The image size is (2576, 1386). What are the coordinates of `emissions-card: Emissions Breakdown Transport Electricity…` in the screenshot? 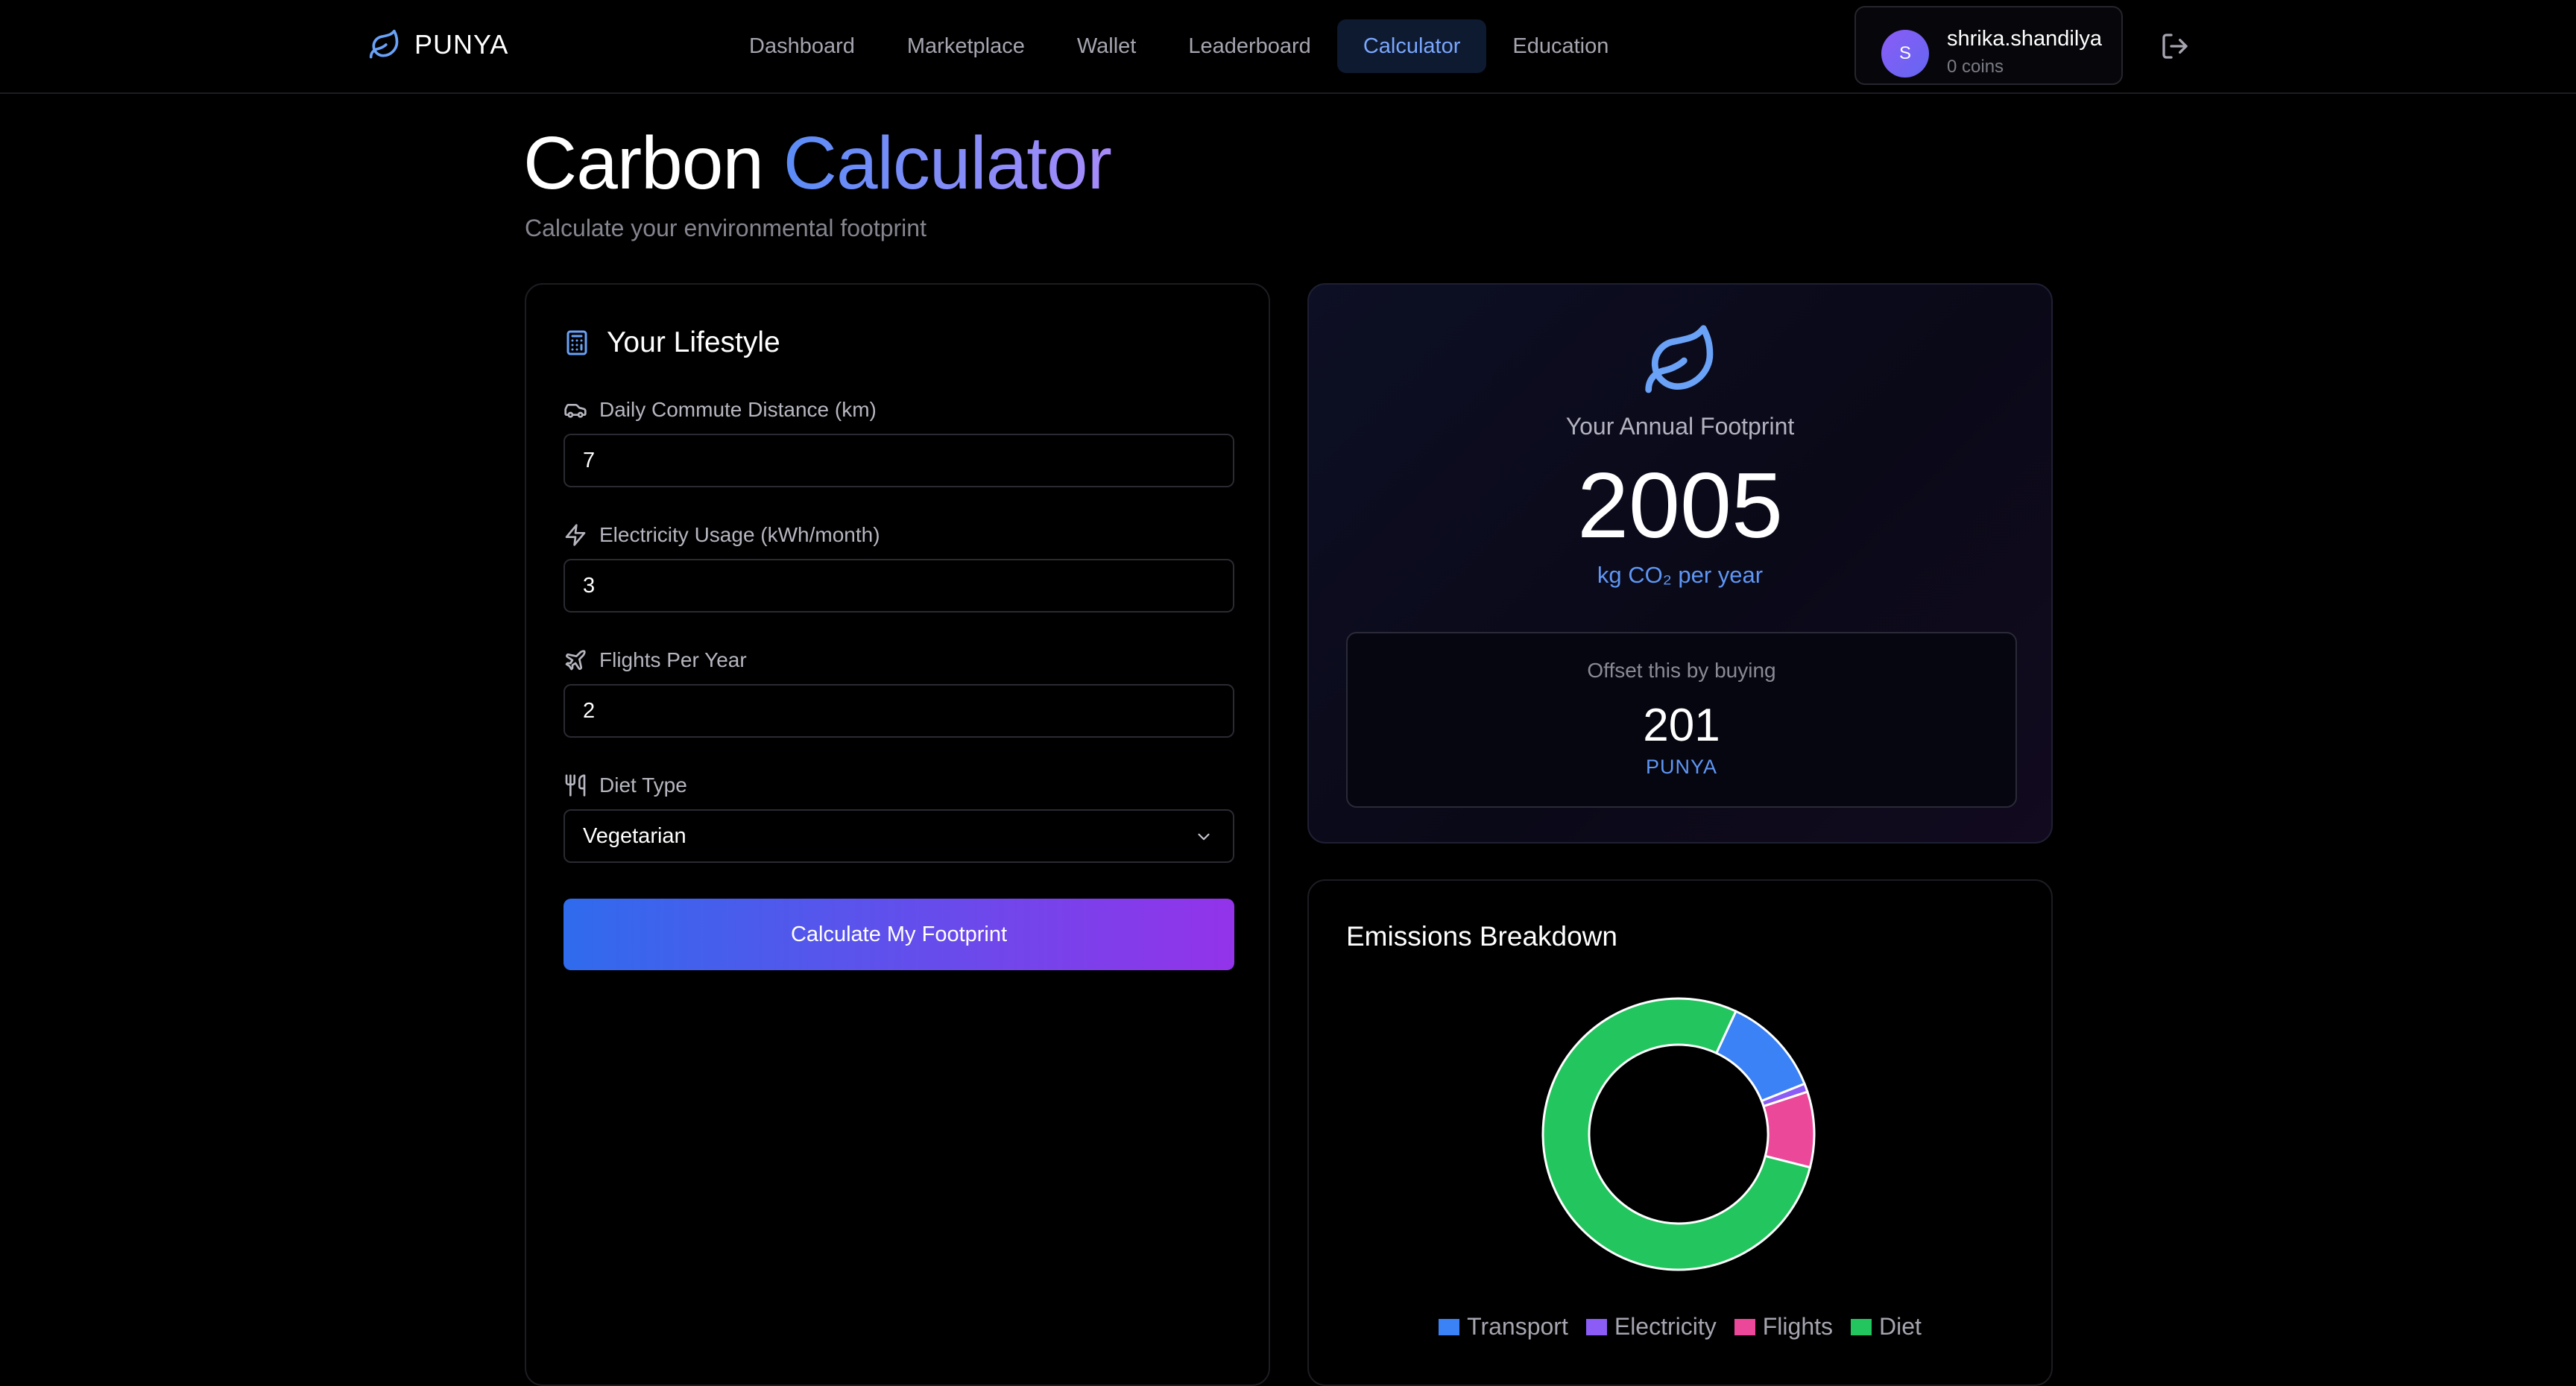 It's located at (1680, 1132).